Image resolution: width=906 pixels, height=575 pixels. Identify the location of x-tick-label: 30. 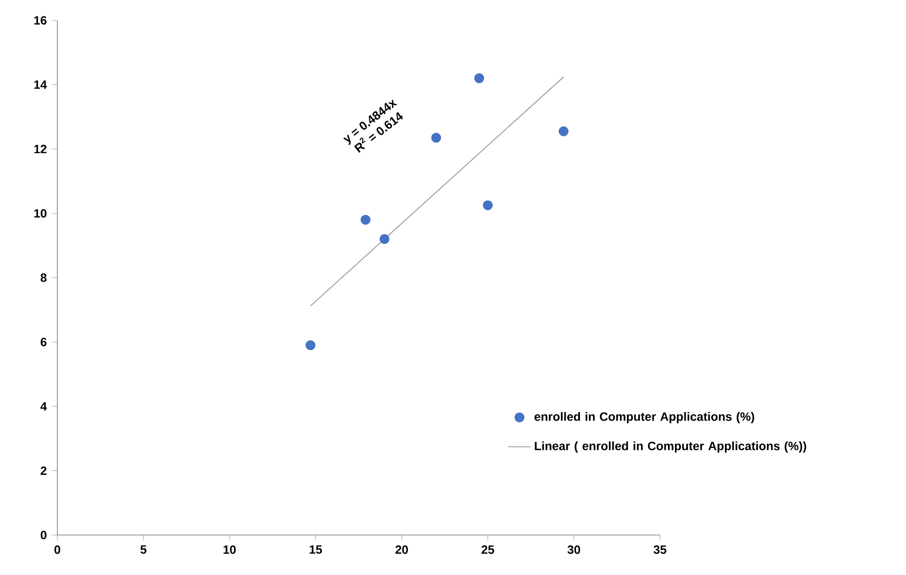
(574, 549).